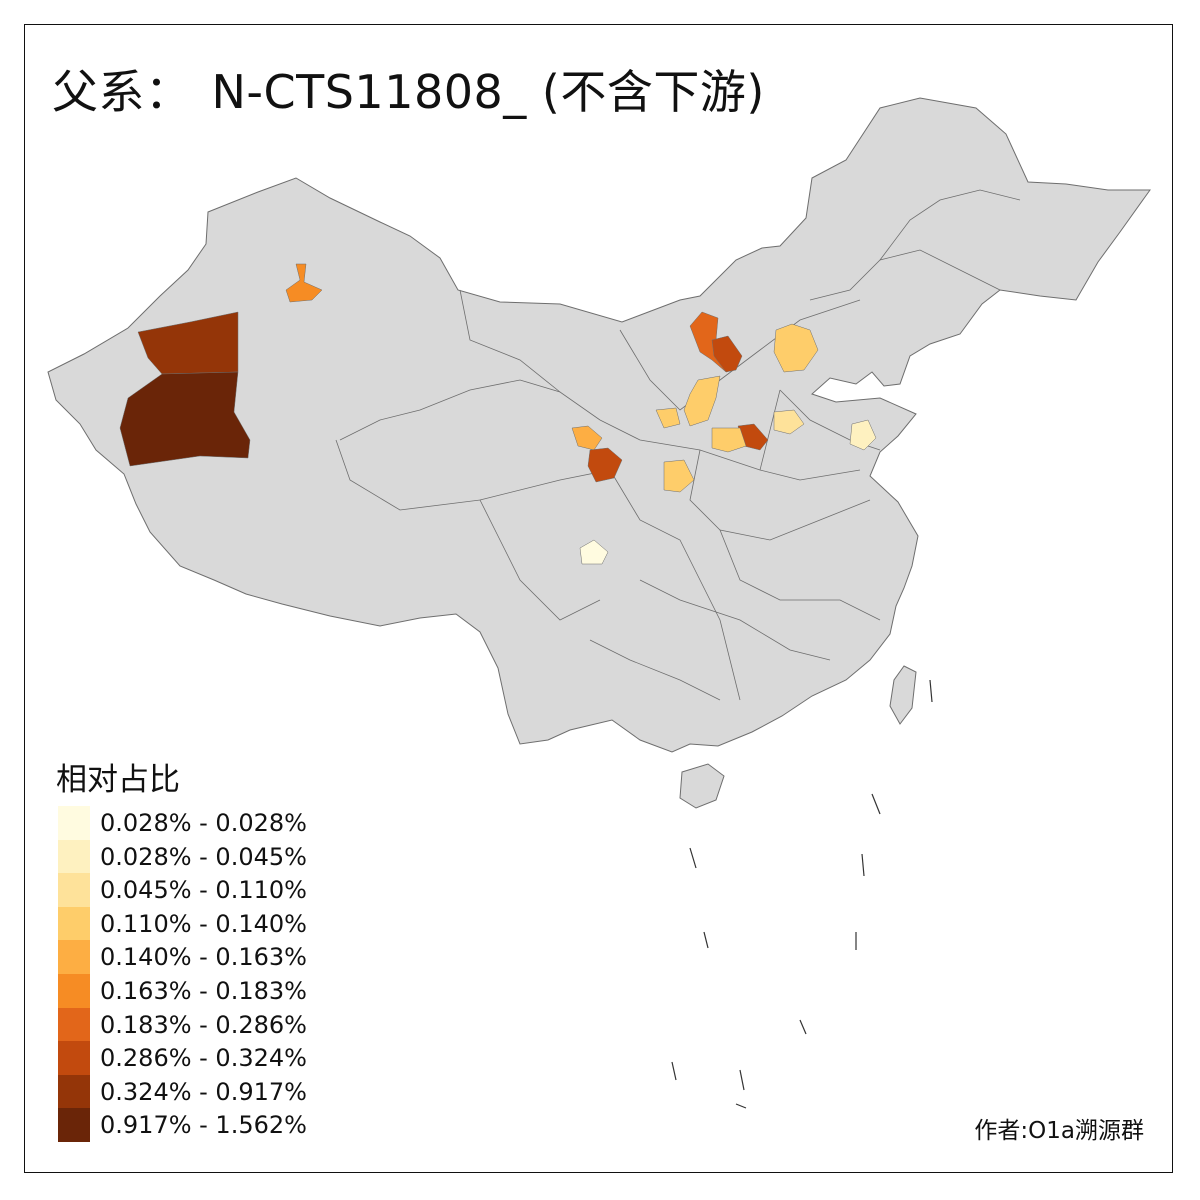  I want to click on region-north-xinjiang-spot, so click(304, 283).